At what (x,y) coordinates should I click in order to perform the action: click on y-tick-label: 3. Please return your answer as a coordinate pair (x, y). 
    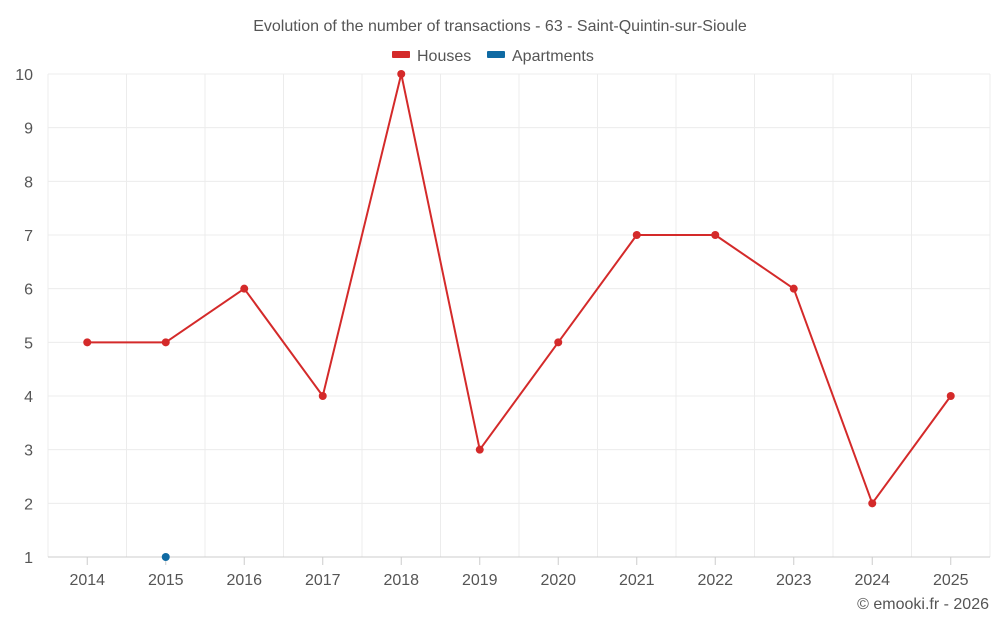
    Looking at the image, I should click on (28, 451).